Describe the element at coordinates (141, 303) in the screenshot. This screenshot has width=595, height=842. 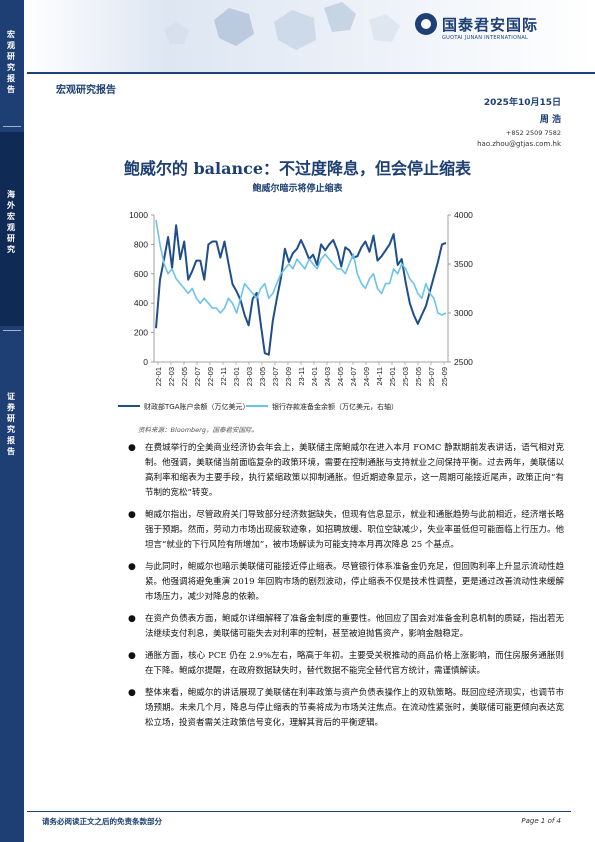
I see `left-tick-label: 400` at that location.